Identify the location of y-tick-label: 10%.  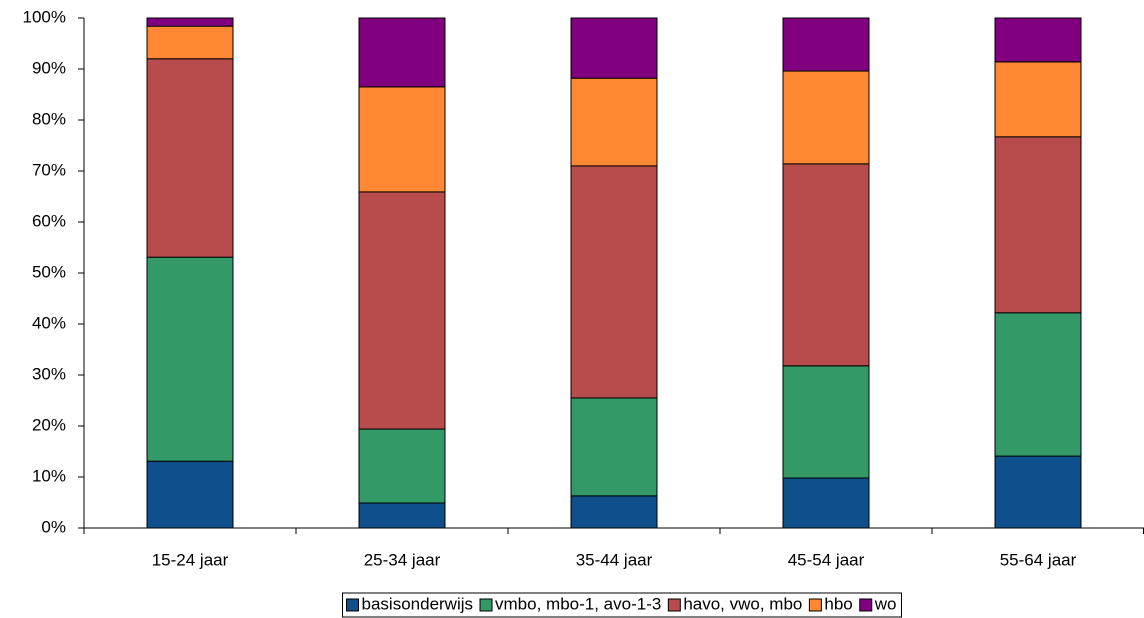
(49, 475).